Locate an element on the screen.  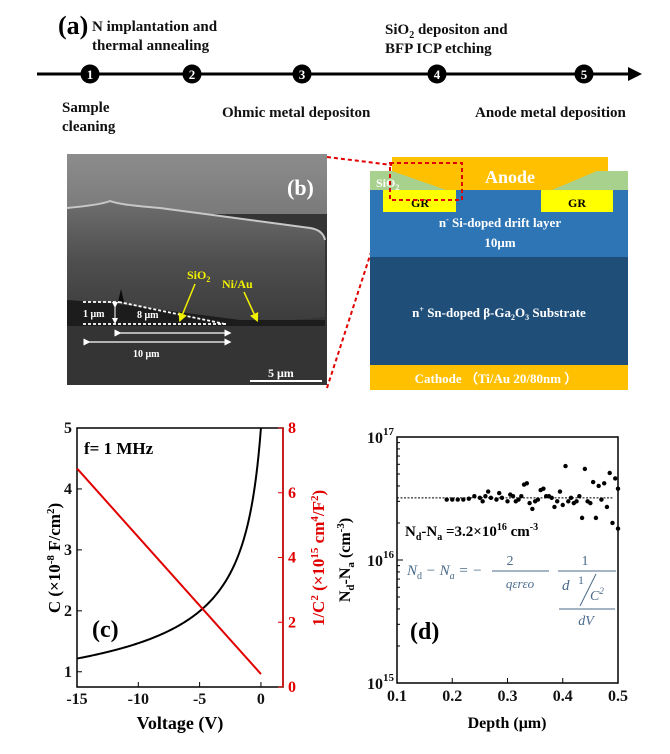
height-label: 1 μm is located at coordinates (94, 314).